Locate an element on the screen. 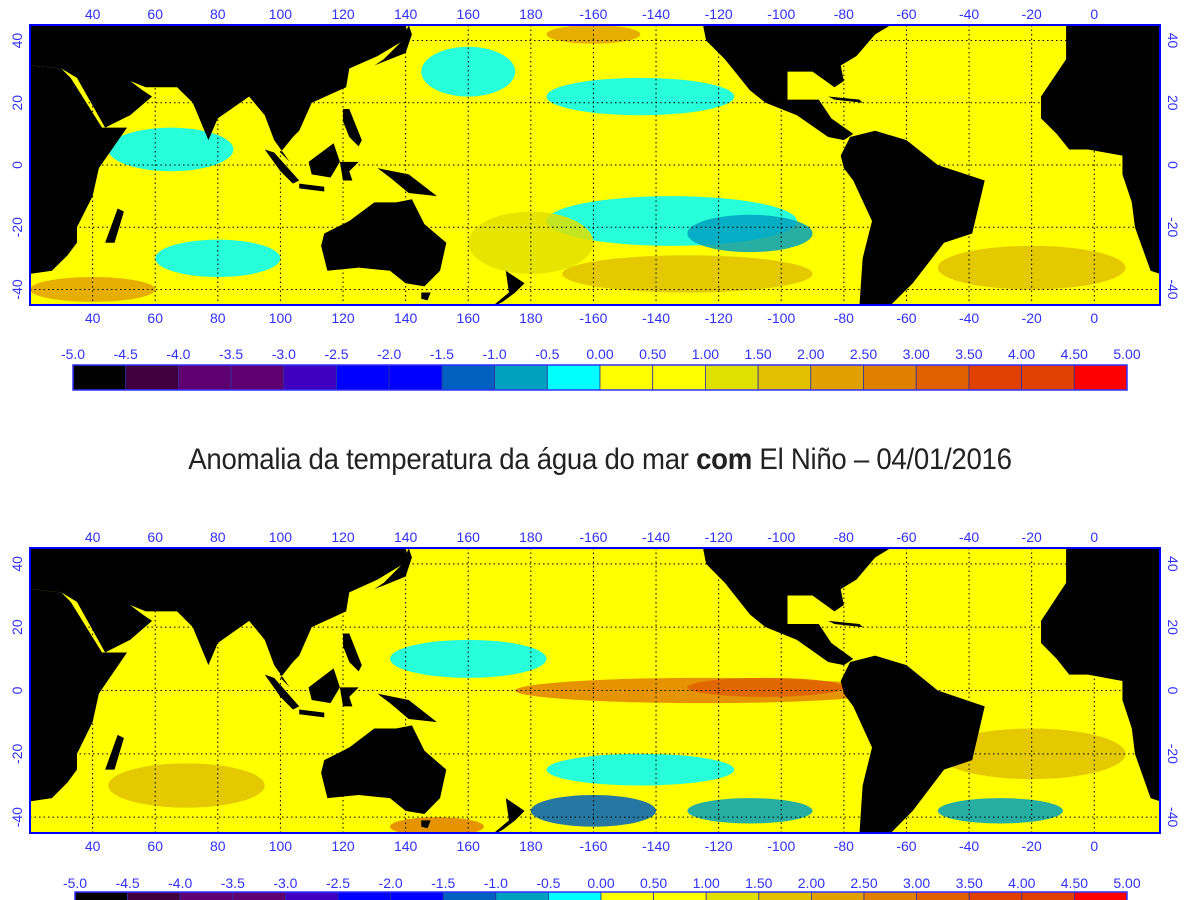 This screenshot has width=1200, height=900. lon-tick-label-bottom: 100 is located at coordinates (281, 846).